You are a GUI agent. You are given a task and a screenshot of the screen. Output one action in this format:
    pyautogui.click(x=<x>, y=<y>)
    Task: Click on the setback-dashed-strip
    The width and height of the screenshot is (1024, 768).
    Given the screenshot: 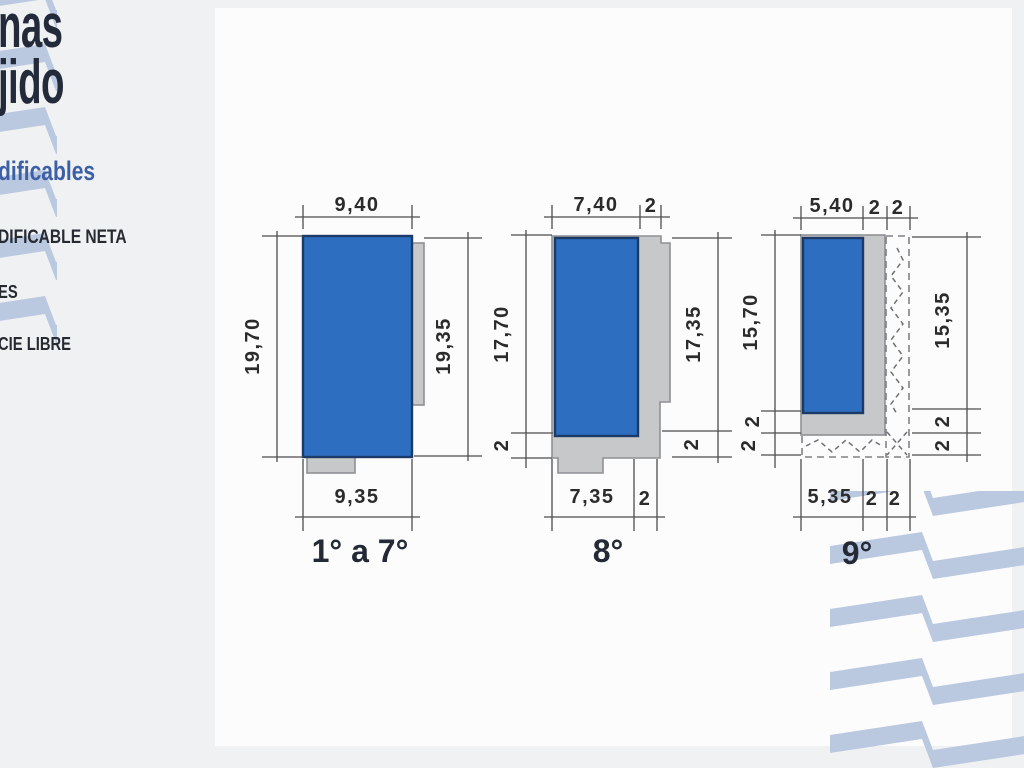 What is the action you would take?
    pyautogui.click(x=897, y=346)
    